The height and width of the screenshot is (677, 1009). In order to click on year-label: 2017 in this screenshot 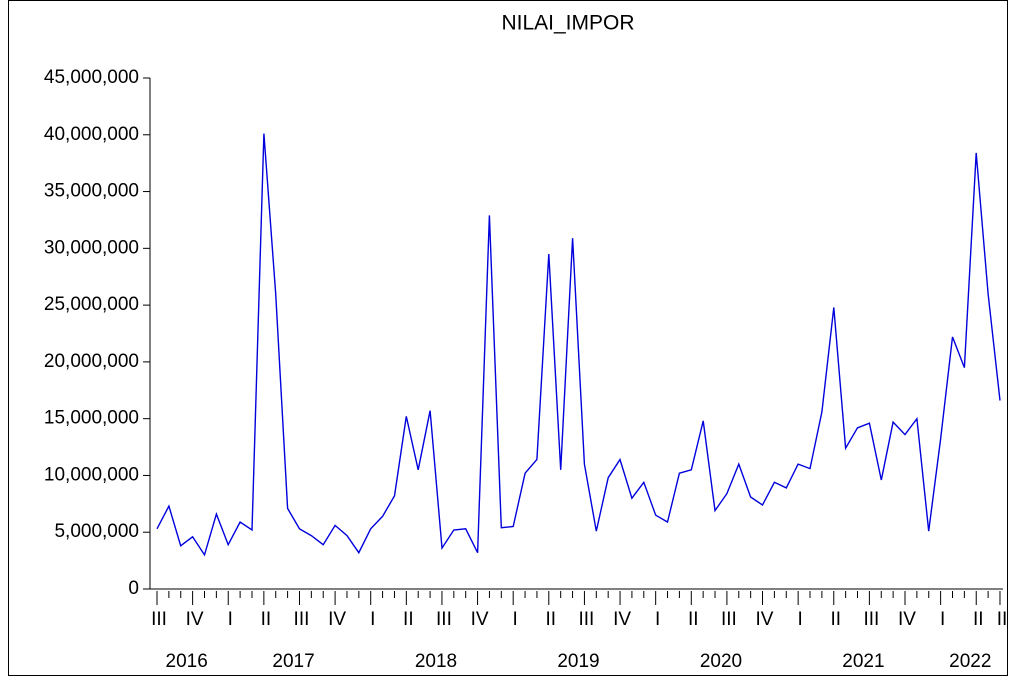, I will do `click(293, 661)`.